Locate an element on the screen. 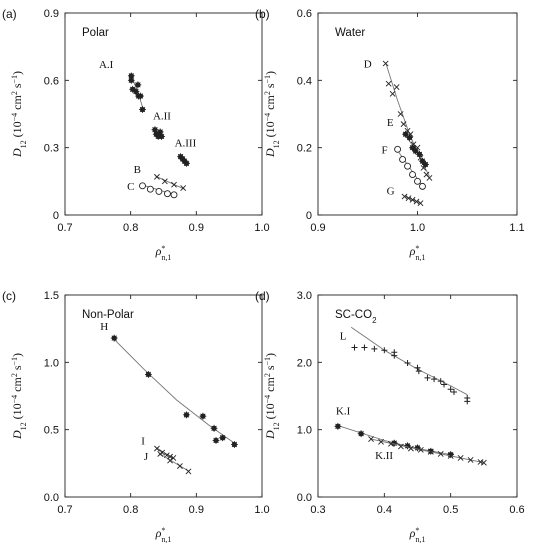  x-tick-label: 0.8 is located at coordinates (130, 510).